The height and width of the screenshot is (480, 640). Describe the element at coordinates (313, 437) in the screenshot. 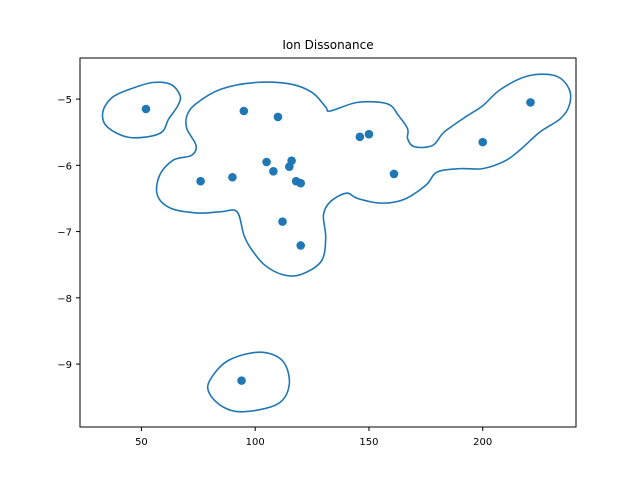

I see `x-axis: 50 100 150 200` at that location.